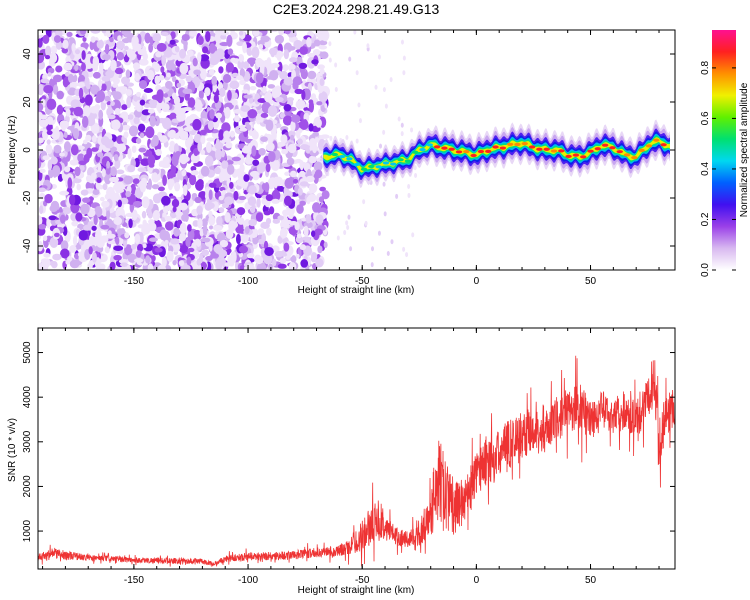 The width and height of the screenshot is (750, 600). What do you see at coordinates (705, 219) in the screenshot?
I see `colorbar-tick-label: 0.2` at bounding box center [705, 219].